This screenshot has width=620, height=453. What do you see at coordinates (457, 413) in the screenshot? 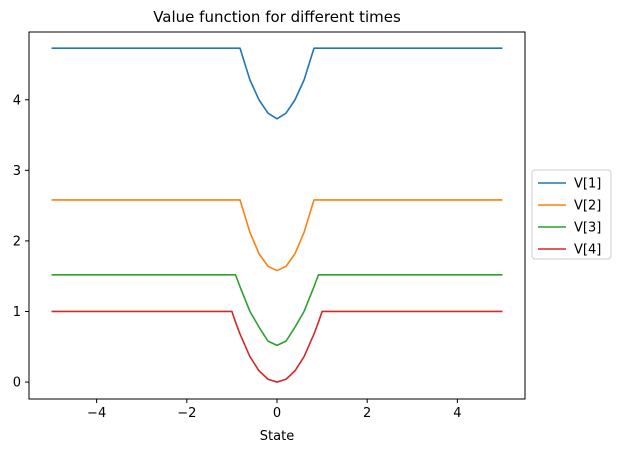
I see `x-tick-label: 4` at bounding box center [457, 413].